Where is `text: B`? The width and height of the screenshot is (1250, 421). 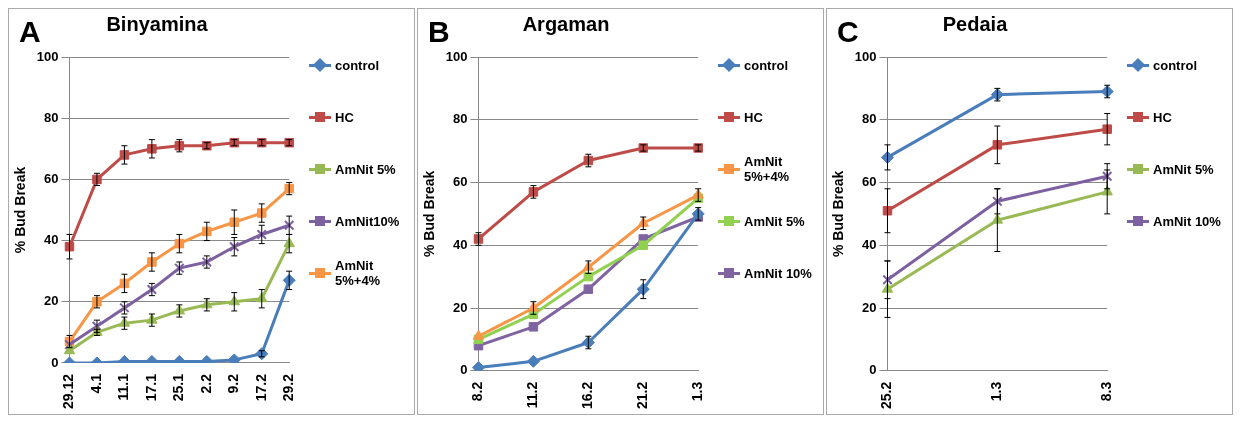
text: B is located at coordinates (439, 32).